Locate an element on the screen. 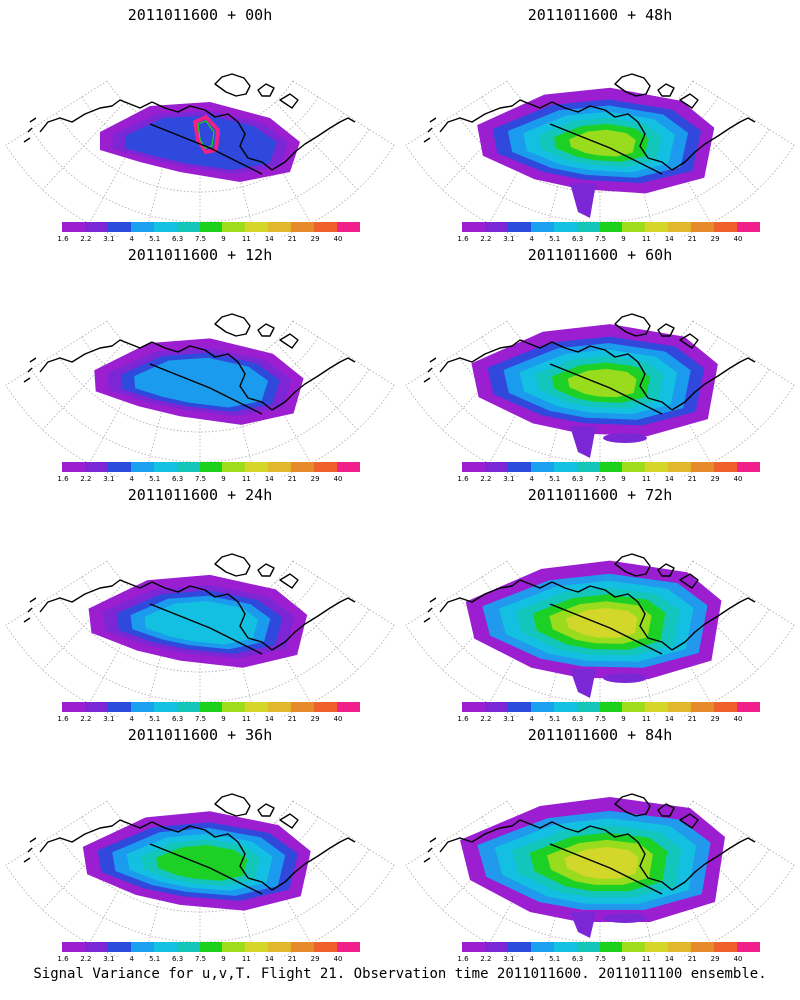 This screenshot has height=1000, width=800. map-plot is located at coordinates (200, 395).